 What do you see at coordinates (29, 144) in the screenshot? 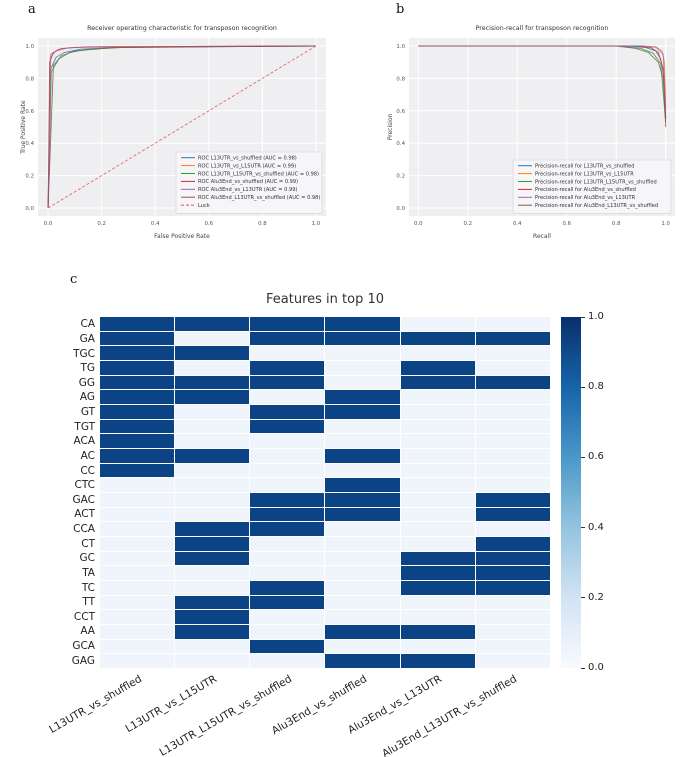
I see `y-tick-label: 0.4` at bounding box center [29, 144].